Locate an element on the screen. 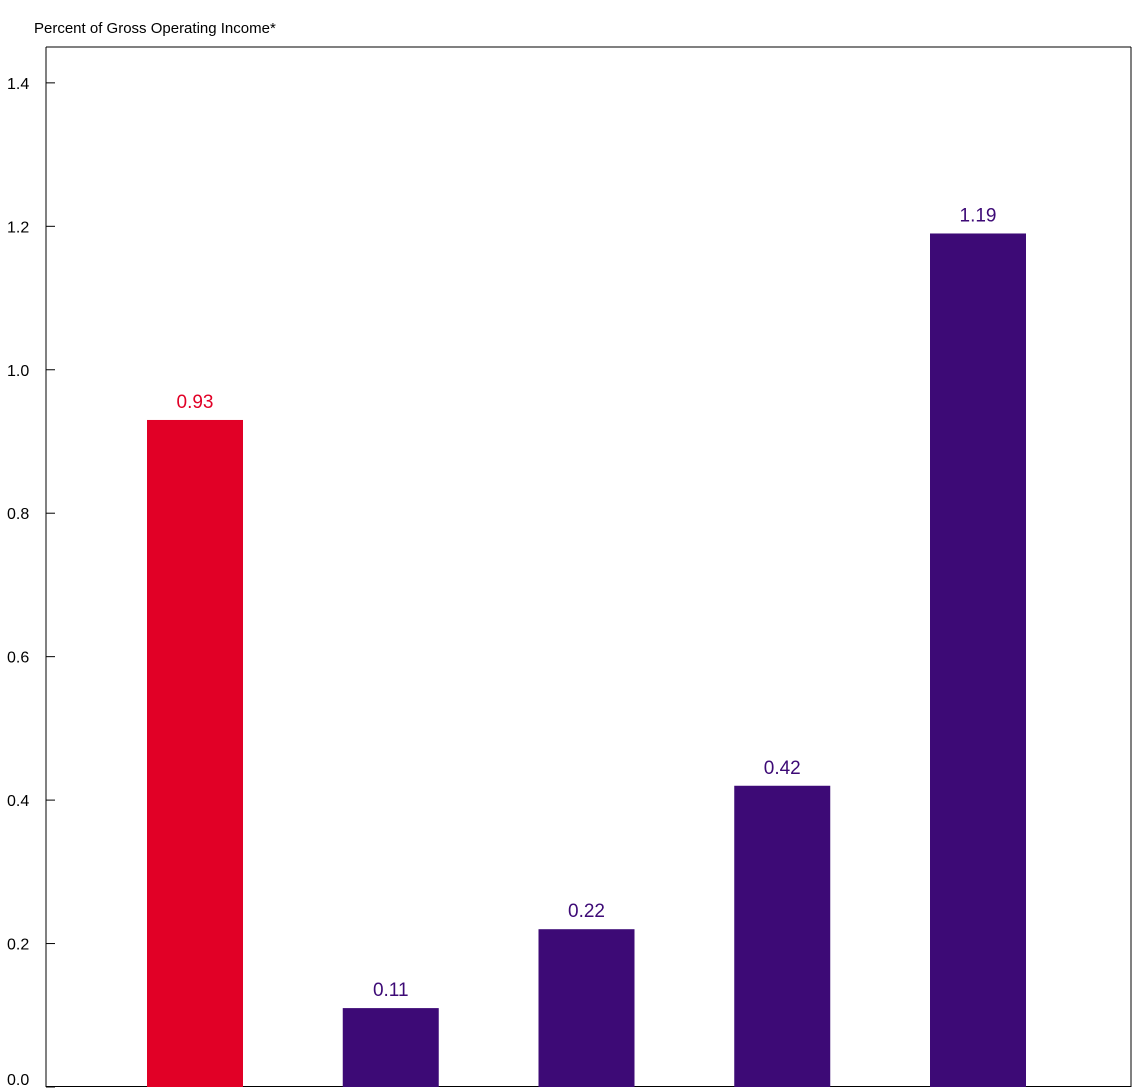 This screenshot has width=1132, height=1088. bar-value-label: 1.19 is located at coordinates (978, 215).